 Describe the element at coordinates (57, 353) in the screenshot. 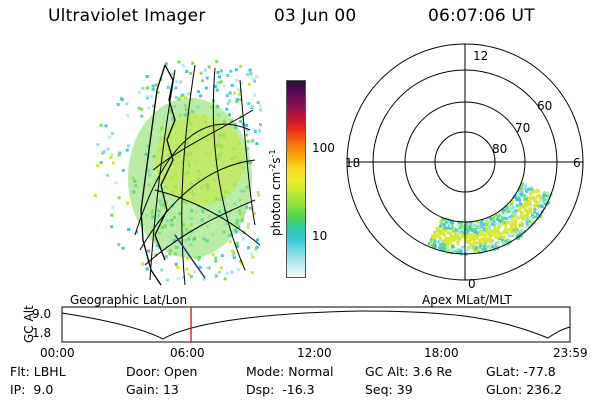

I see `time-tick-0: 00:00` at that location.